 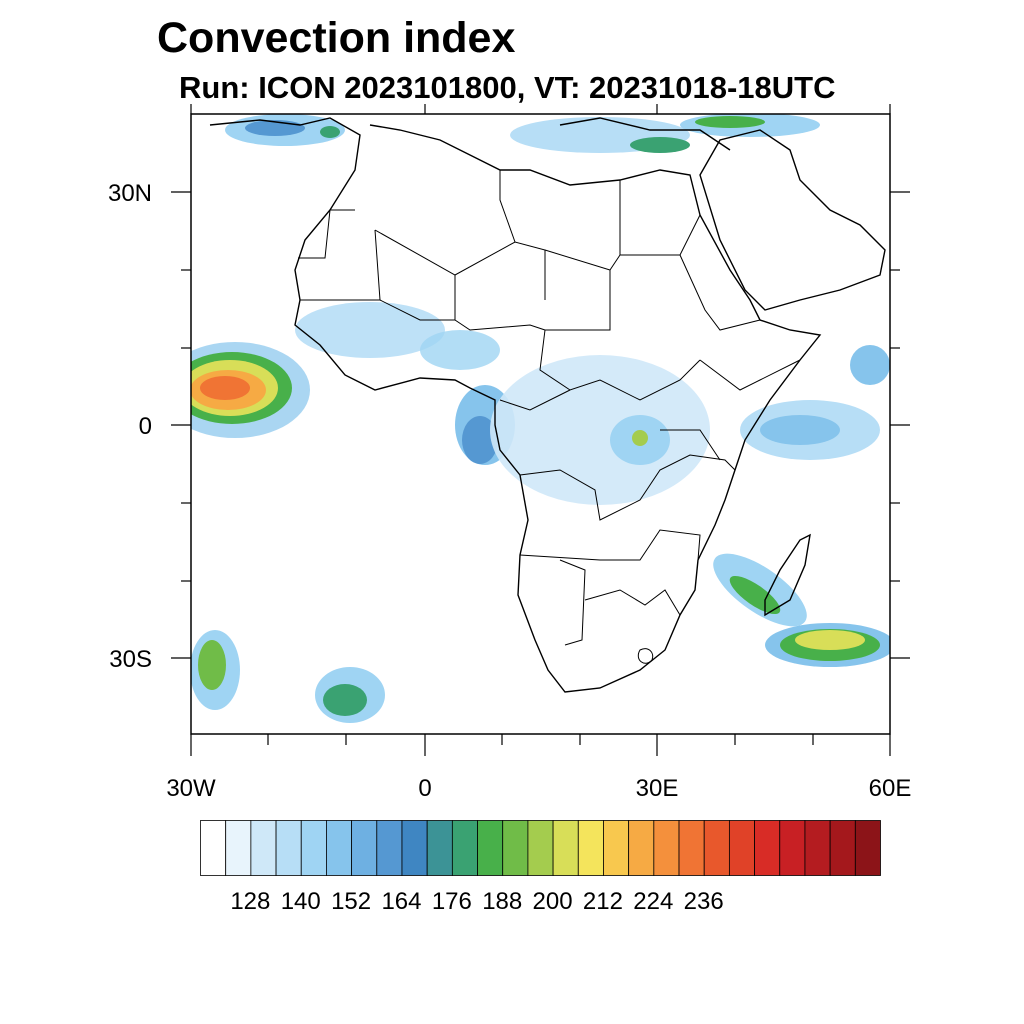 I want to click on colorbar-tick-label: 212, so click(x=602, y=901).